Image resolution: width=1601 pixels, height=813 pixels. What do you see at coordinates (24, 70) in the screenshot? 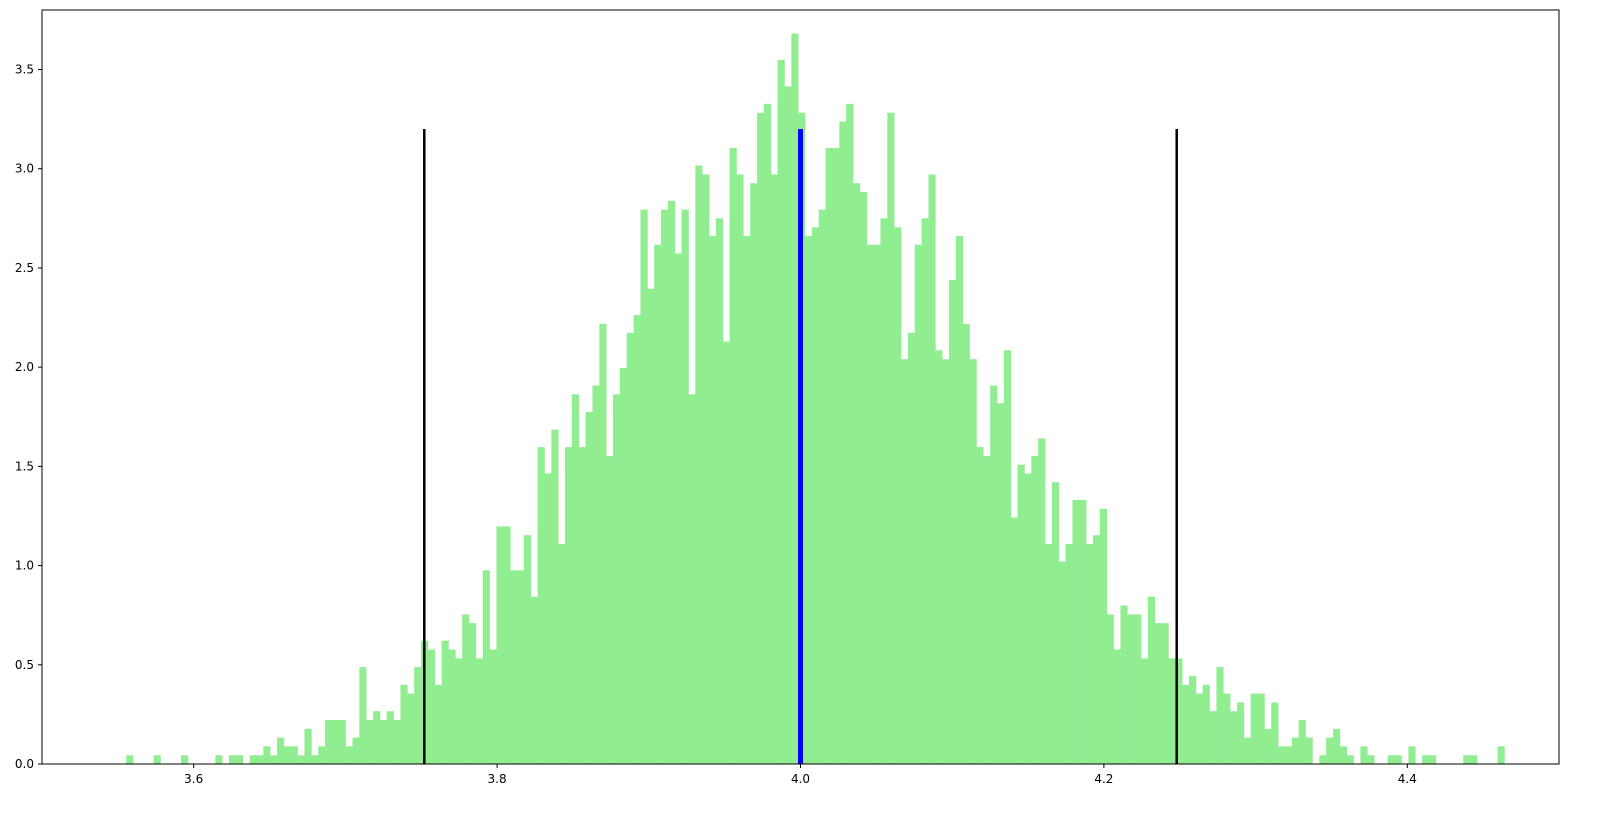
I see `y-tick-label: 3.5` at bounding box center [24, 70].